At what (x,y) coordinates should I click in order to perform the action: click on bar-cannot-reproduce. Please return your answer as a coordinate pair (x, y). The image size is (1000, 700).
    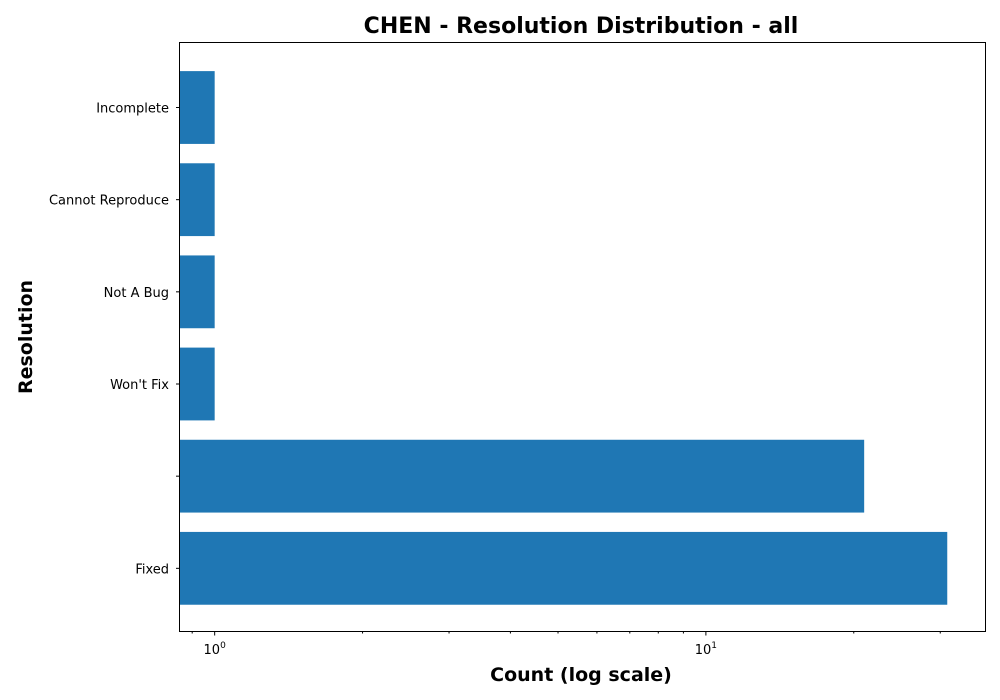
    Looking at the image, I should click on (197, 200).